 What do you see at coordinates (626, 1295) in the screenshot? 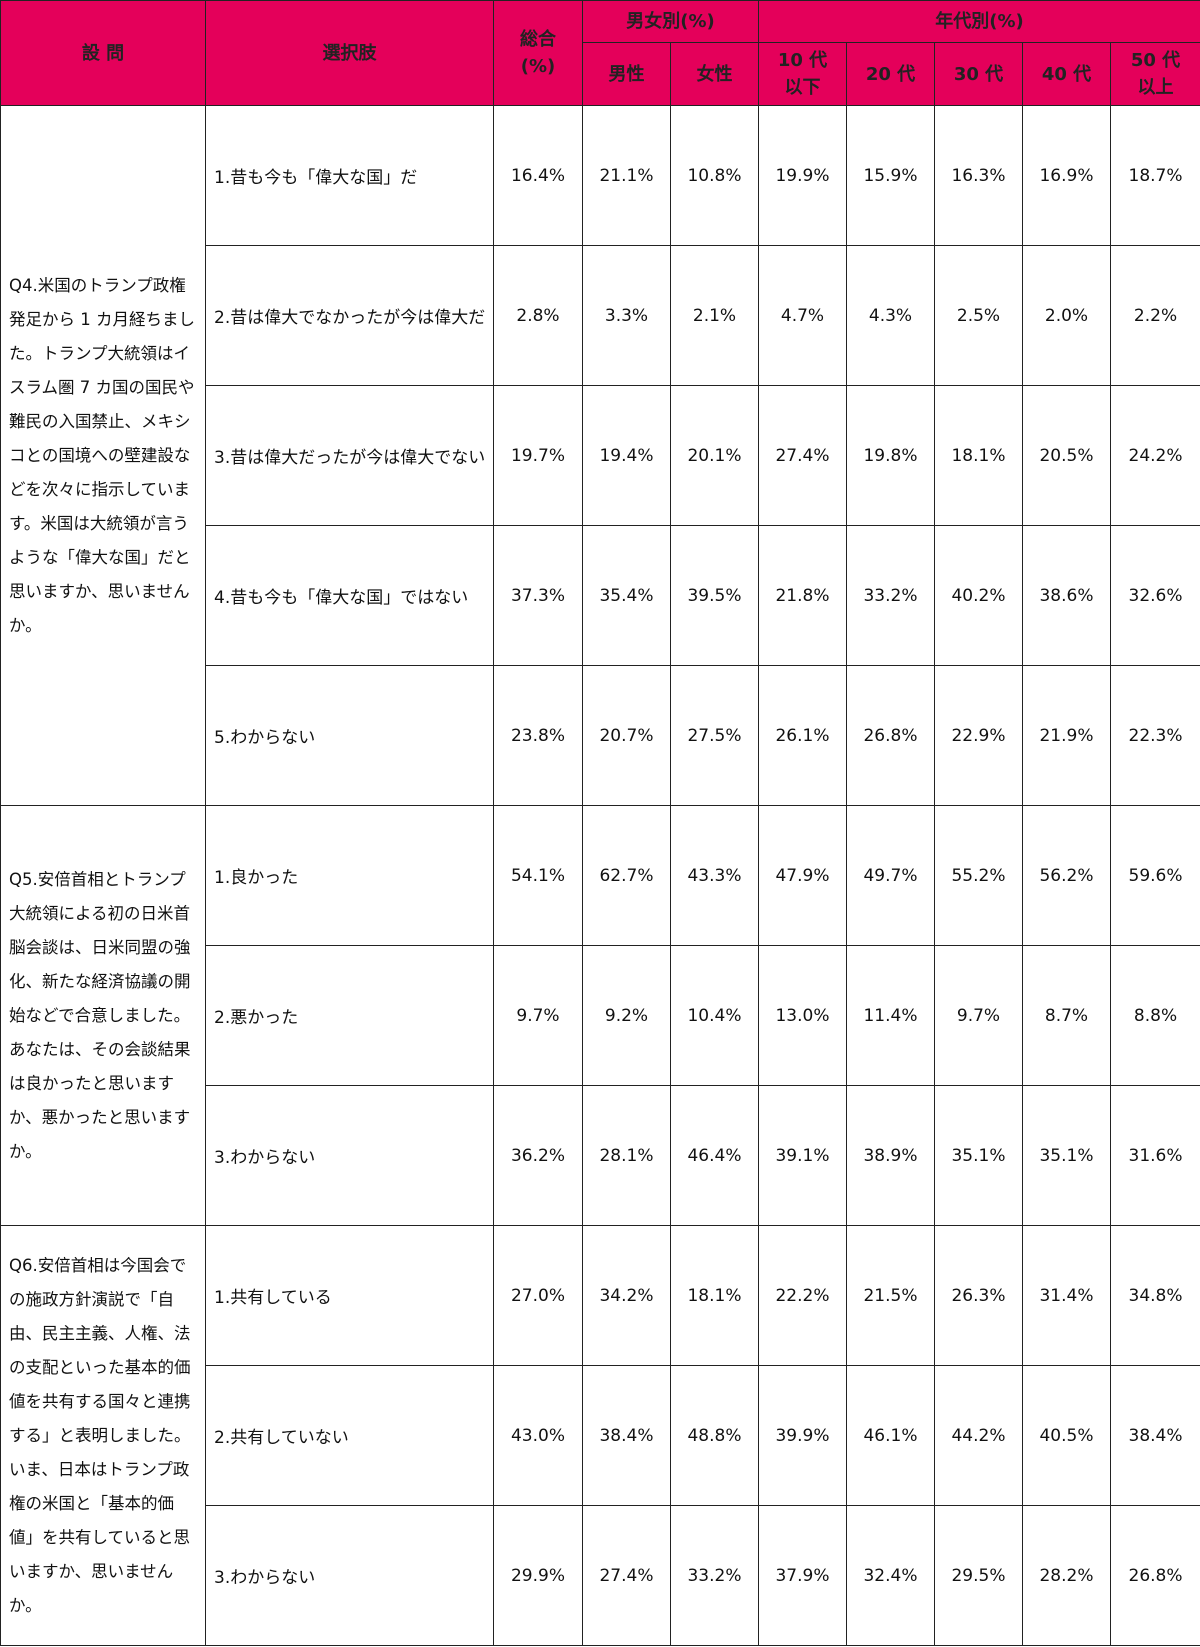
I see `value-cell: 34.2%` at bounding box center [626, 1295].